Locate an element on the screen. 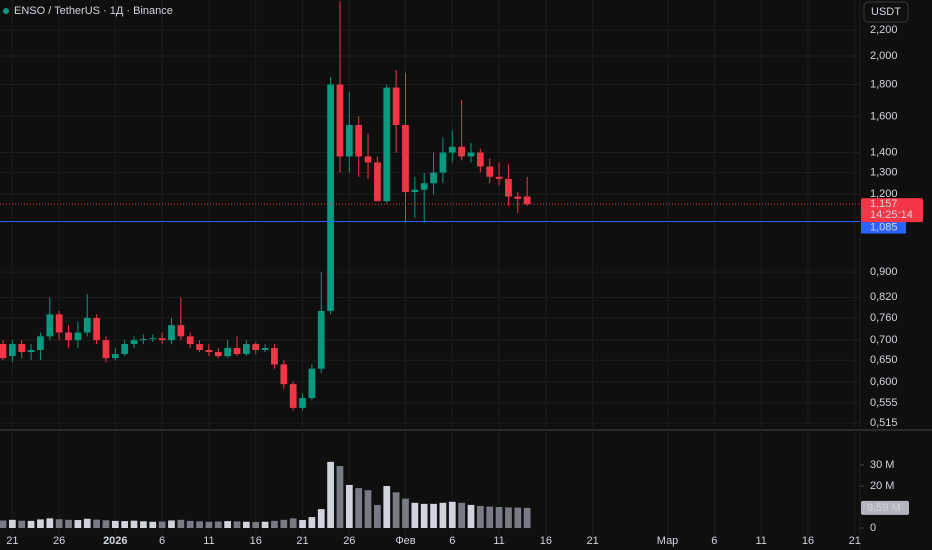  y-tick-label: 1,400 is located at coordinates (884, 152).